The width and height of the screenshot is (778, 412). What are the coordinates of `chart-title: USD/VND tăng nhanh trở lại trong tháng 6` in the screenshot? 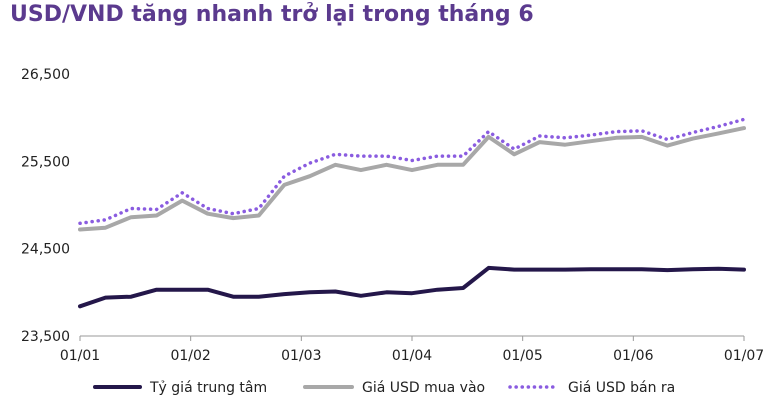 It's located at (272, 14).